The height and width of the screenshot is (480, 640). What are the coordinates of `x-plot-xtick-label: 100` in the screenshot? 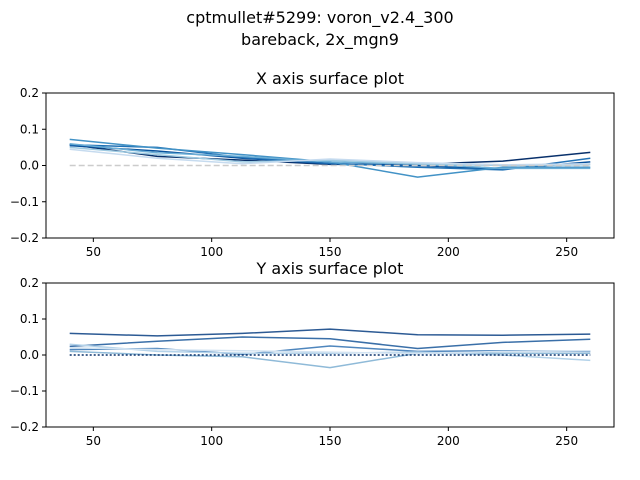 It's located at (211, 252).